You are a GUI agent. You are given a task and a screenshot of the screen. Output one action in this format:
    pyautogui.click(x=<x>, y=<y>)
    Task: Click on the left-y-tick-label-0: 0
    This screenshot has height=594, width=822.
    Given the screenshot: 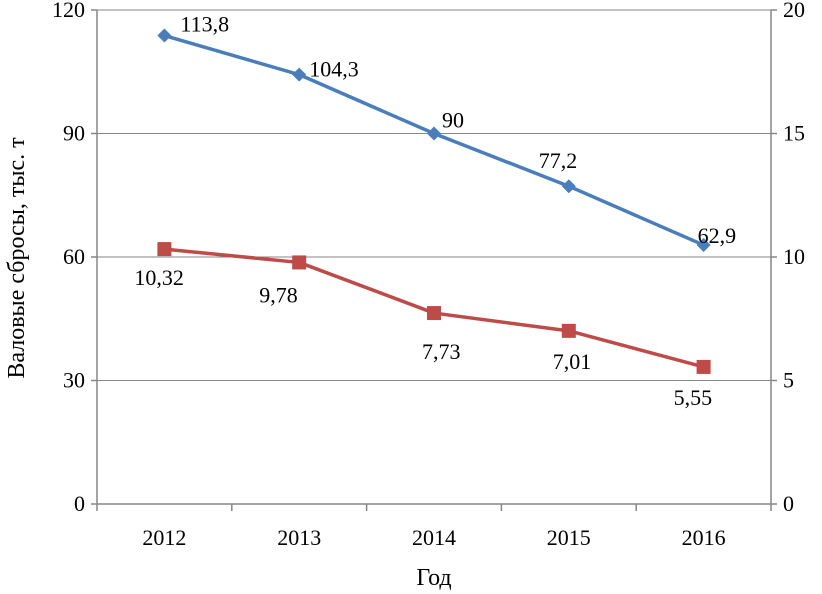 What is the action you would take?
    pyautogui.click(x=79, y=503)
    